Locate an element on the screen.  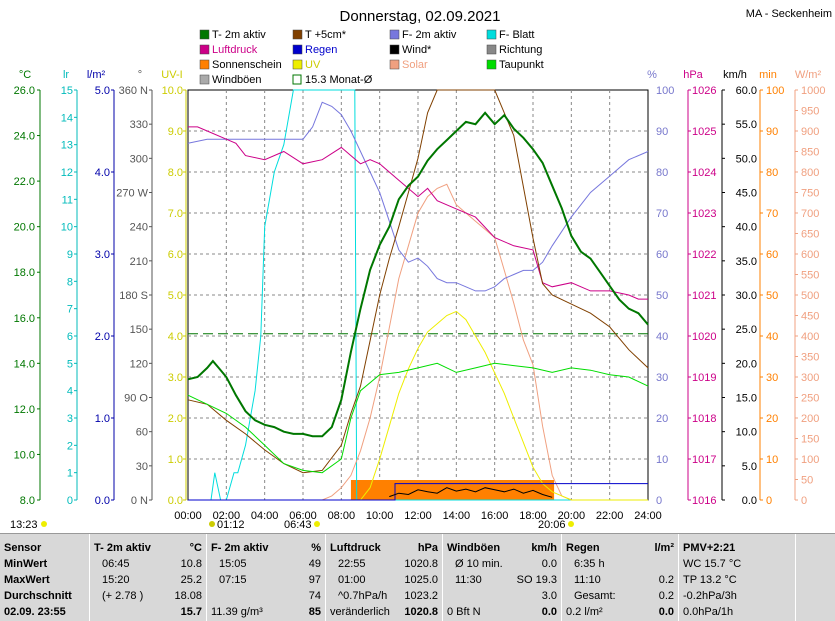
footer-cell-row: Gesamt: 0.2 is located at coordinates (620, 597).